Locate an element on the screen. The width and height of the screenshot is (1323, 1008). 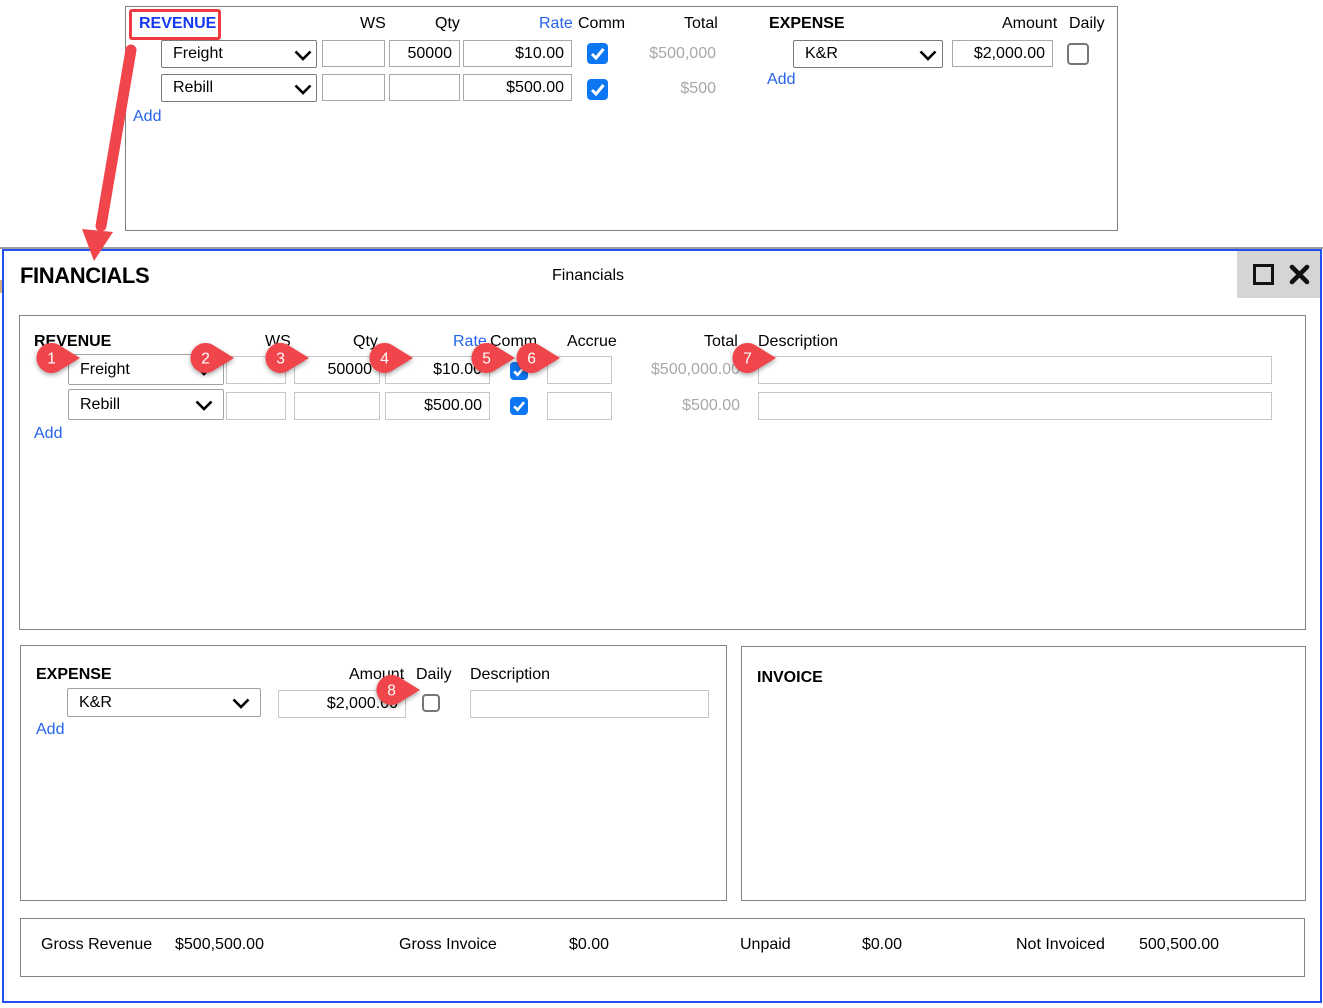
svg-text: 5 is located at coordinates (486, 358).